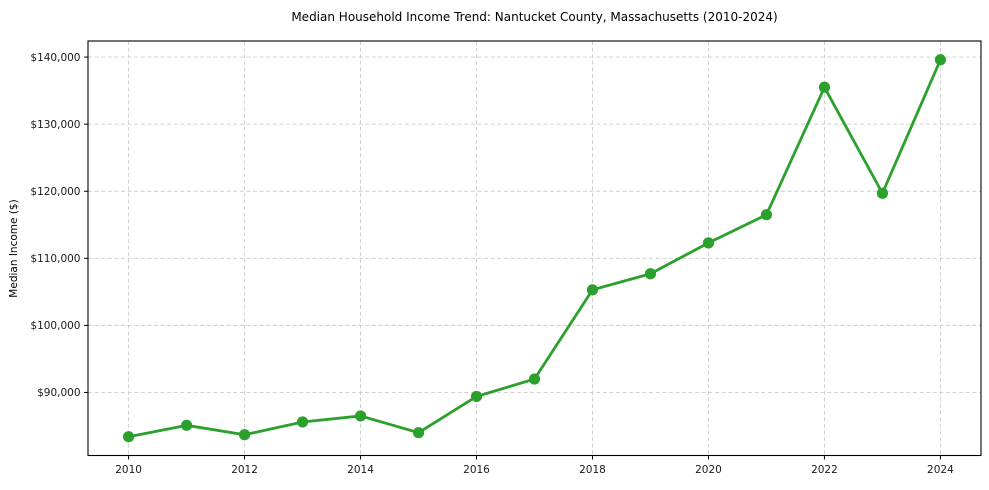  Describe the element at coordinates (55, 192) in the screenshot. I see `y-tick-label: $120,000` at that location.